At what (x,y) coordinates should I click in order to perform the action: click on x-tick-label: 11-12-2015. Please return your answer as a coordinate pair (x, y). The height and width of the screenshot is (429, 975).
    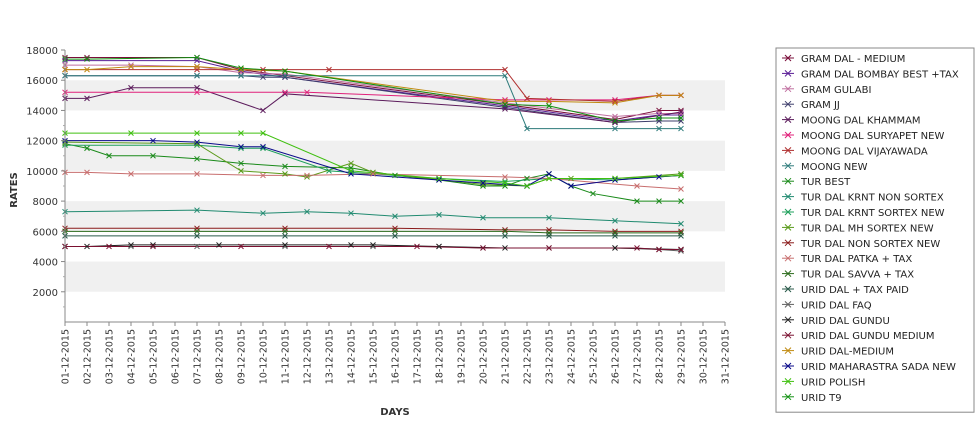
    Looking at the image, I should click on (286, 356).